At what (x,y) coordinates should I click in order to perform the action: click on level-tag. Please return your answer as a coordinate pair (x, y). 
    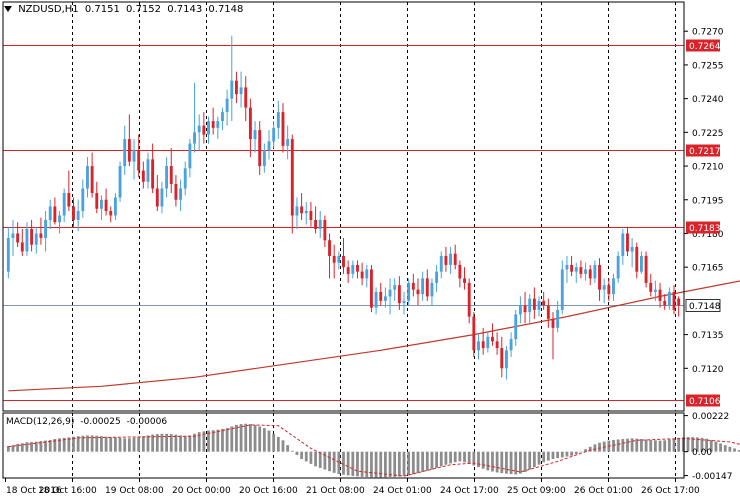
    Looking at the image, I should click on (703, 45).